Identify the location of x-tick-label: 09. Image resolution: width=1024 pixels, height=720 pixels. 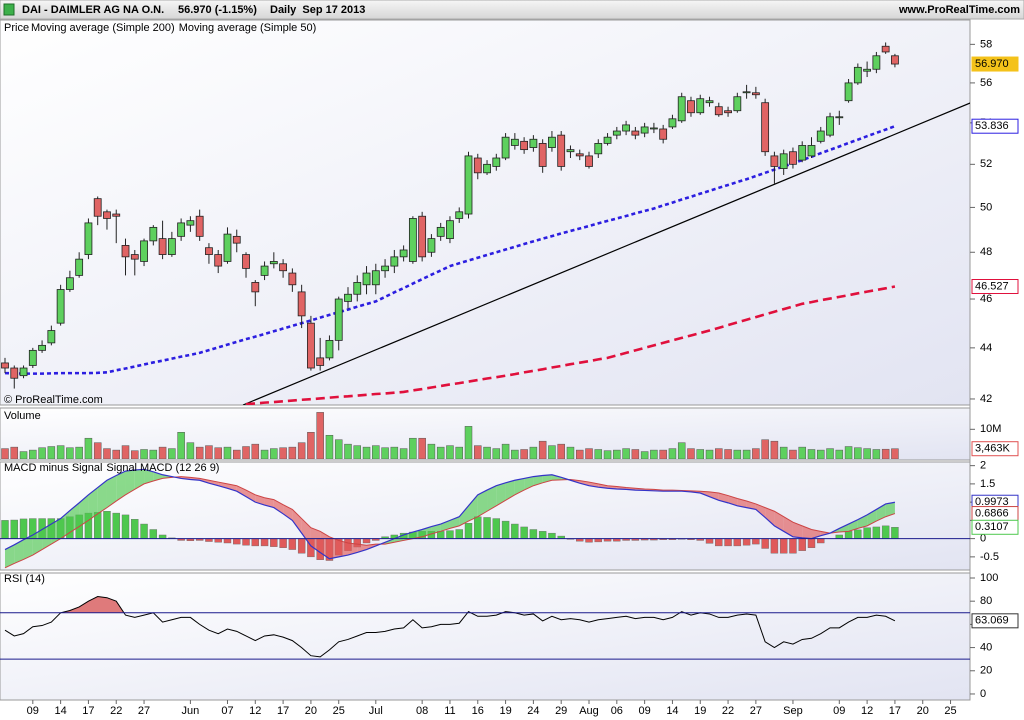
(645, 711).